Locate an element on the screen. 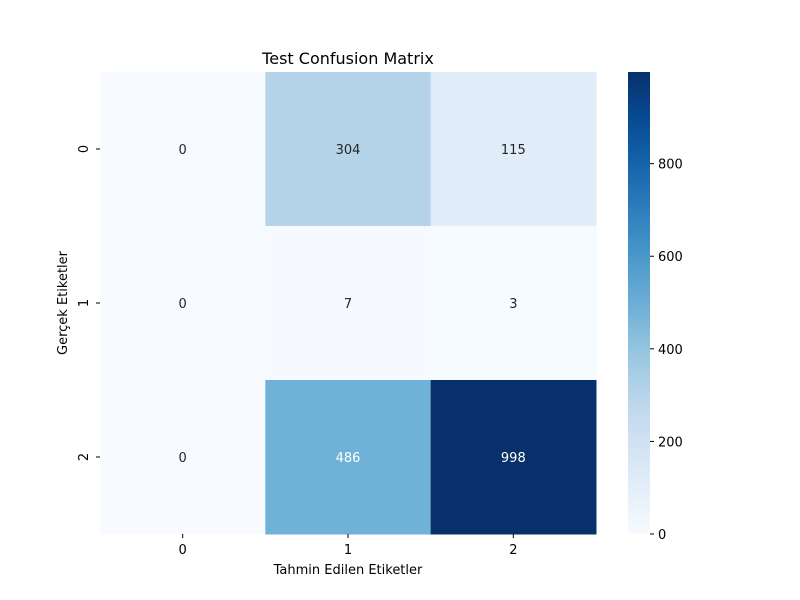 Image resolution: width=800 pixels, height=600 pixels. cell-value-label: 3 is located at coordinates (513, 304).